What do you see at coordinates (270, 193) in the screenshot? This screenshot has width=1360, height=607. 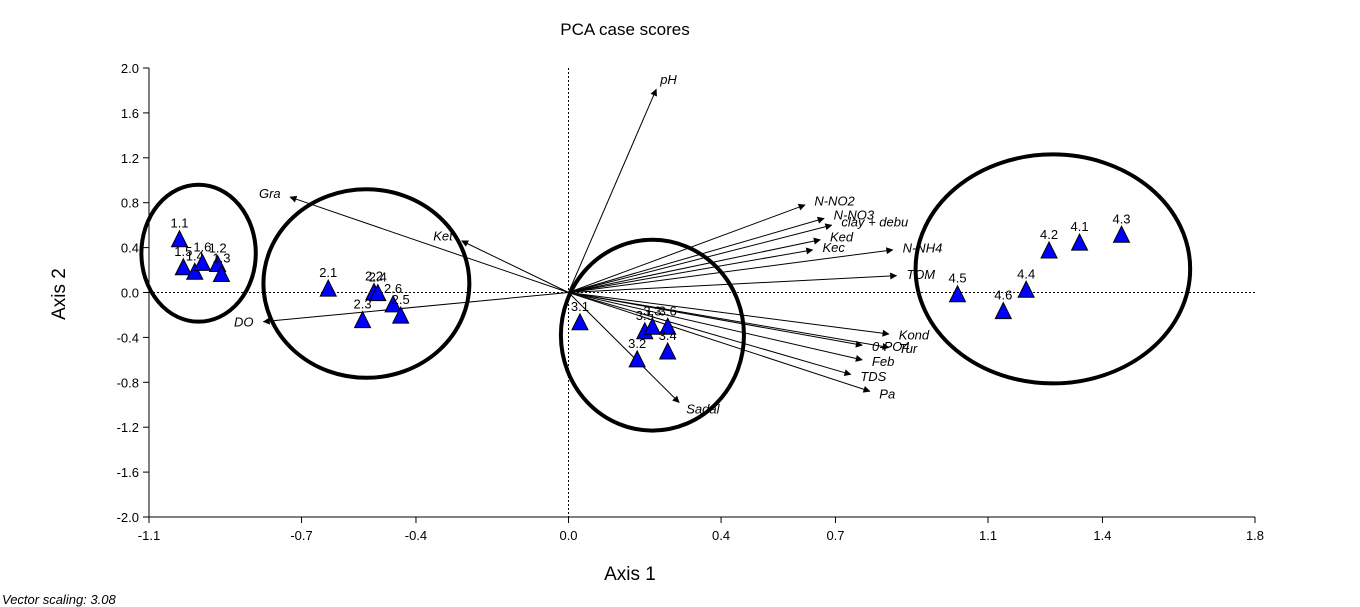 I see `vector-label: Gra` at bounding box center [270, 193].